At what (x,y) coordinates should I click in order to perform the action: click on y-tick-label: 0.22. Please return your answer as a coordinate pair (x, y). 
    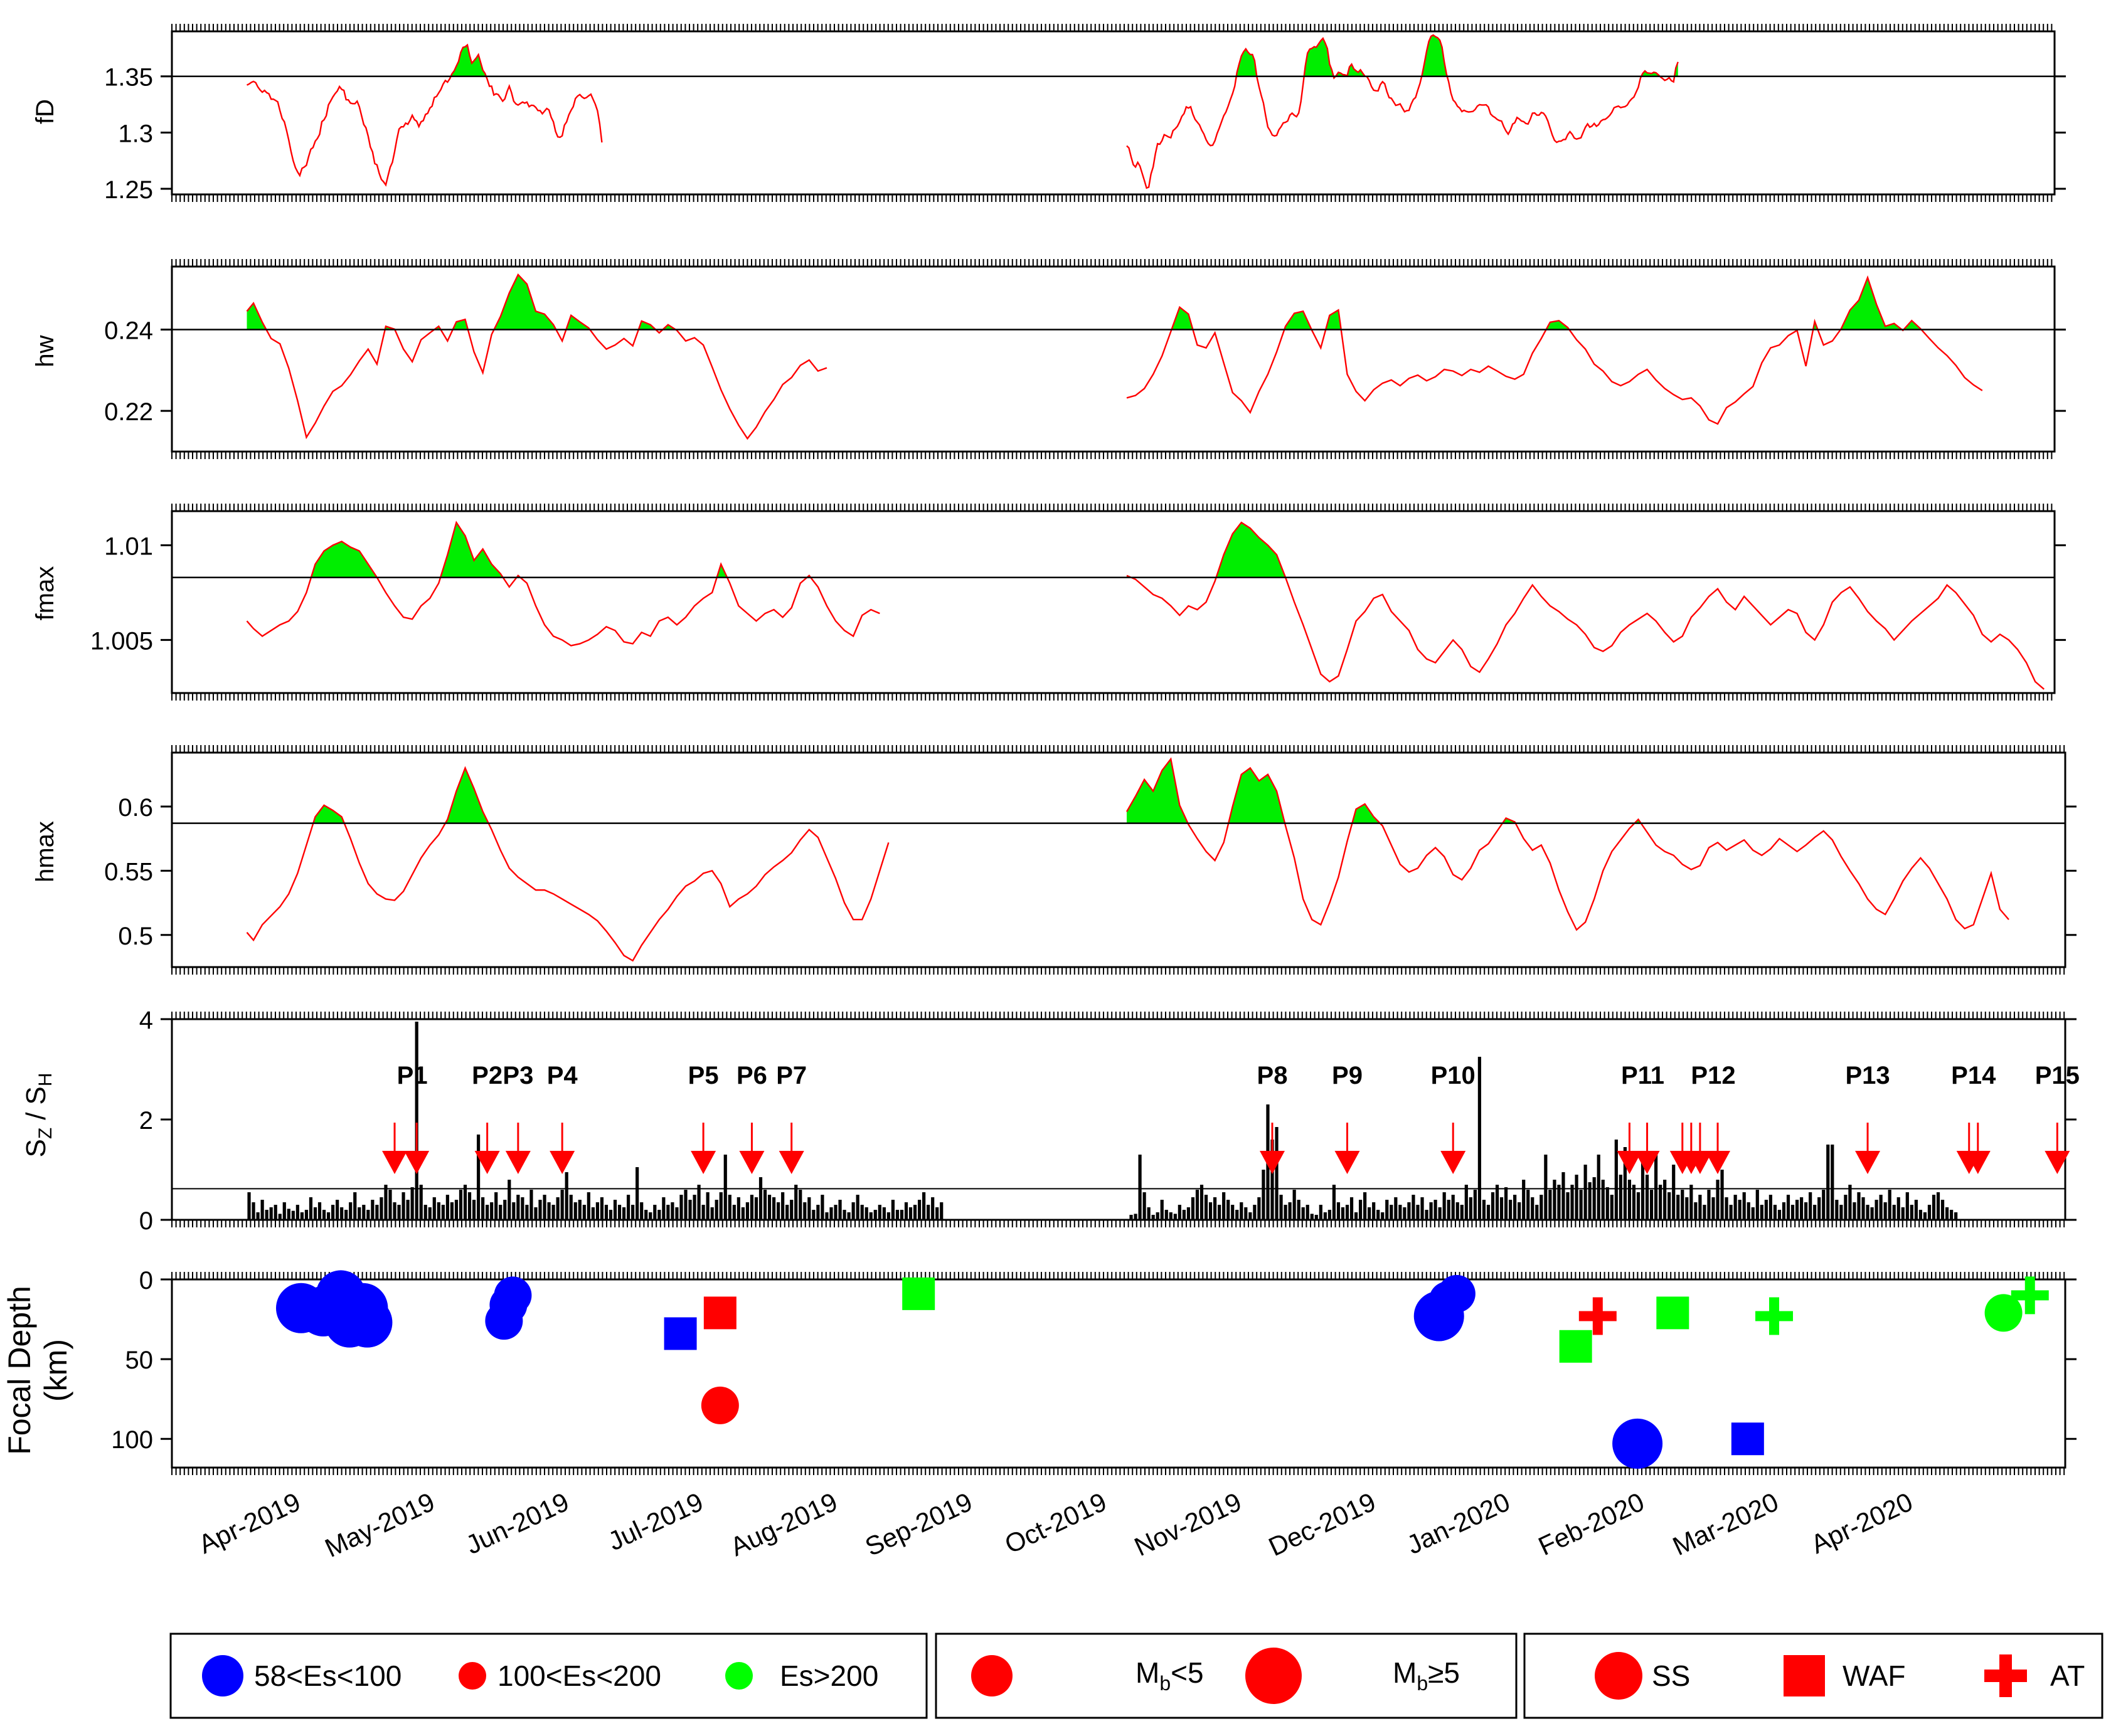
    Looking at the image, I should click on (128, 412).